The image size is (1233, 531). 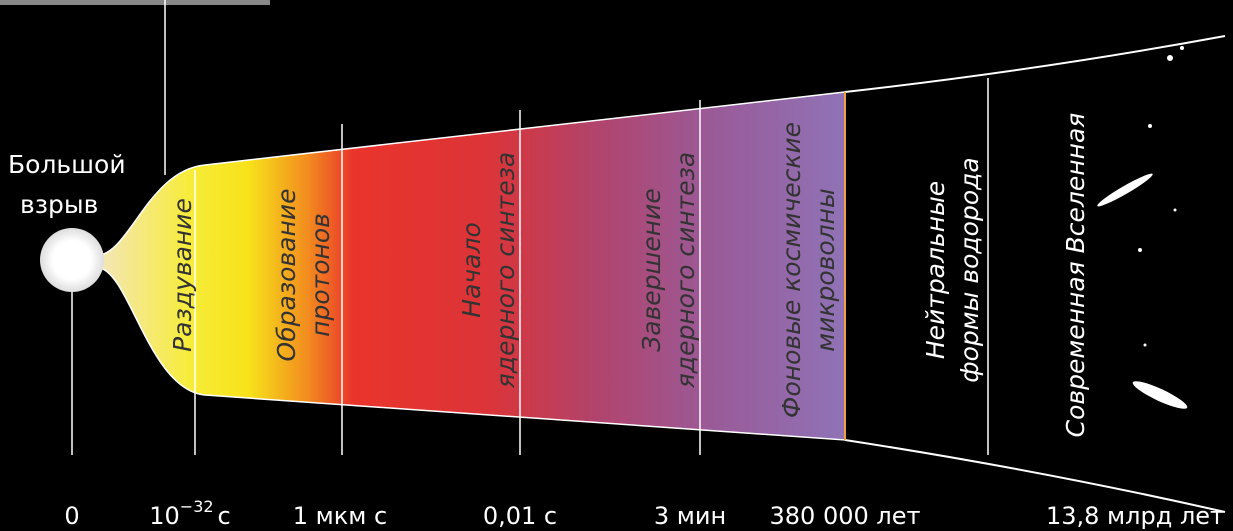 I want to click on time-label: 0,01 с, so click(x=520, y=516).